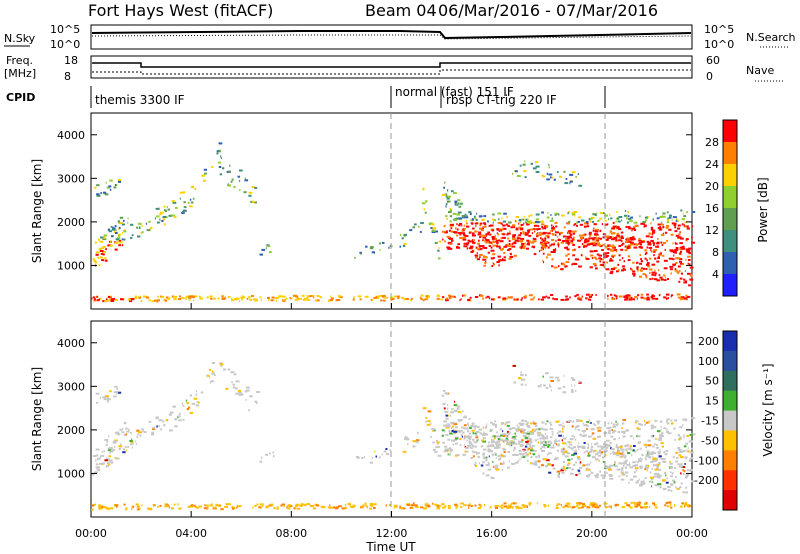 The width and height of the screenshot is (800, 554). I want to click on nsky-trace, so click(391, 35).